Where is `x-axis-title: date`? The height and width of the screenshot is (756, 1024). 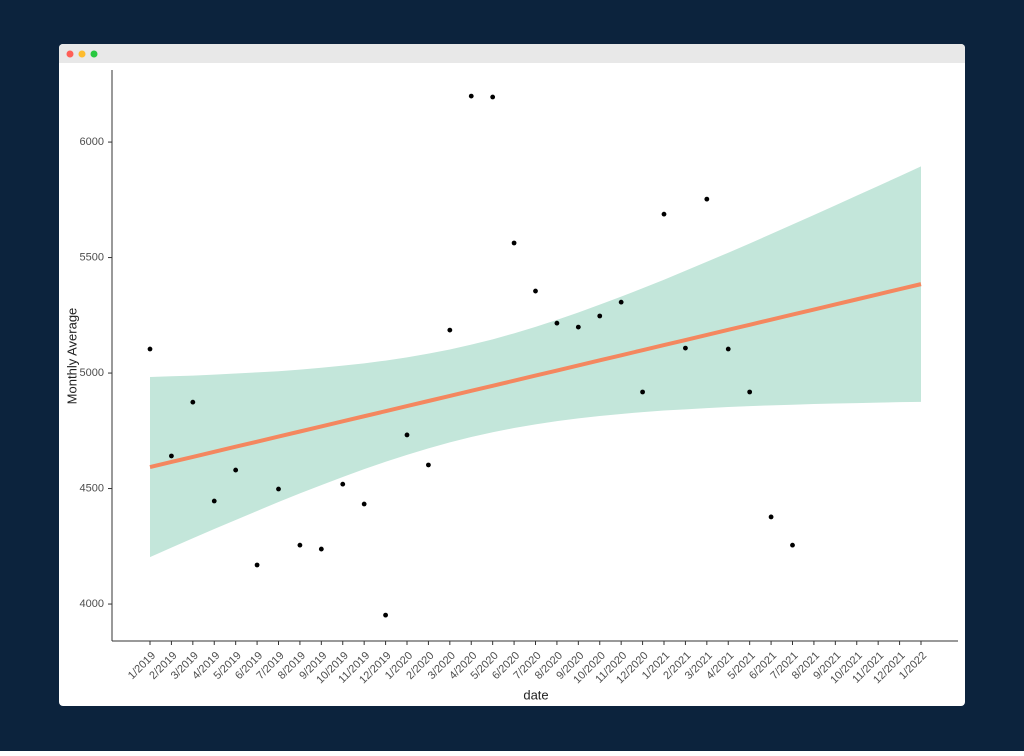 x-axis-title: date is located at coordinates (535, 694).